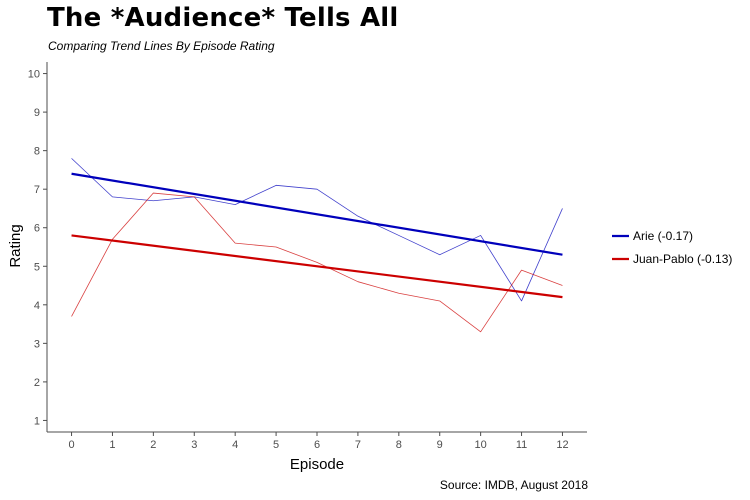  I want to click on chart-subtitle: Comparing Trend Lines By Episode Rating, so click(161, 46).